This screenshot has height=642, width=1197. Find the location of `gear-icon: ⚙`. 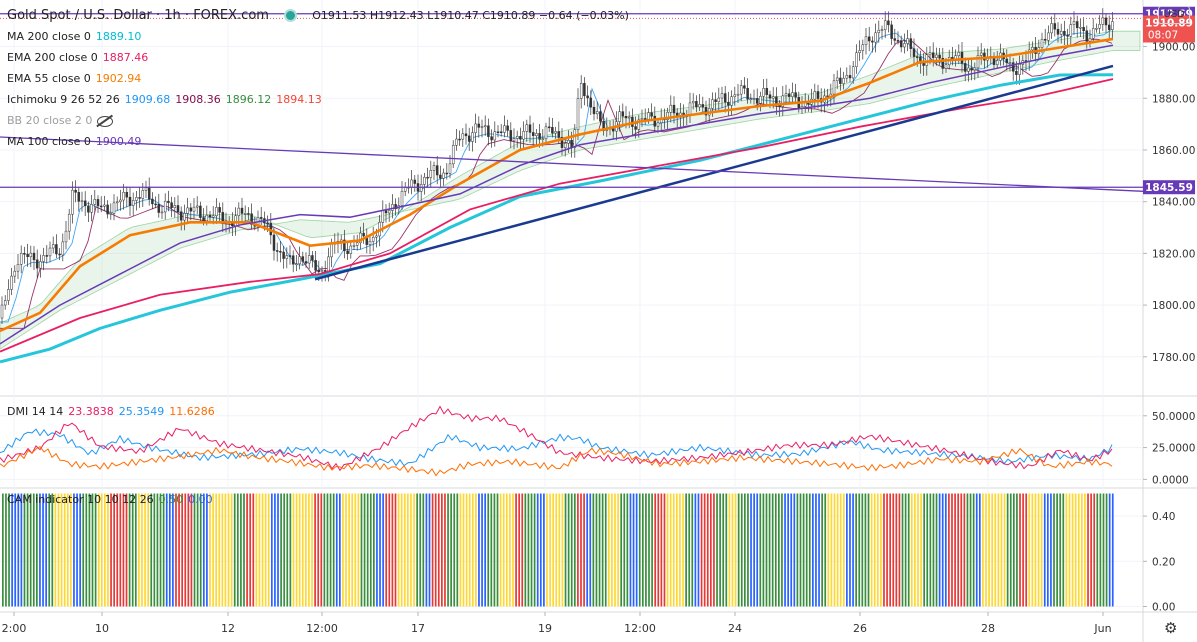

gear-icon: ⚙ is located at coordinates (1171, 628).